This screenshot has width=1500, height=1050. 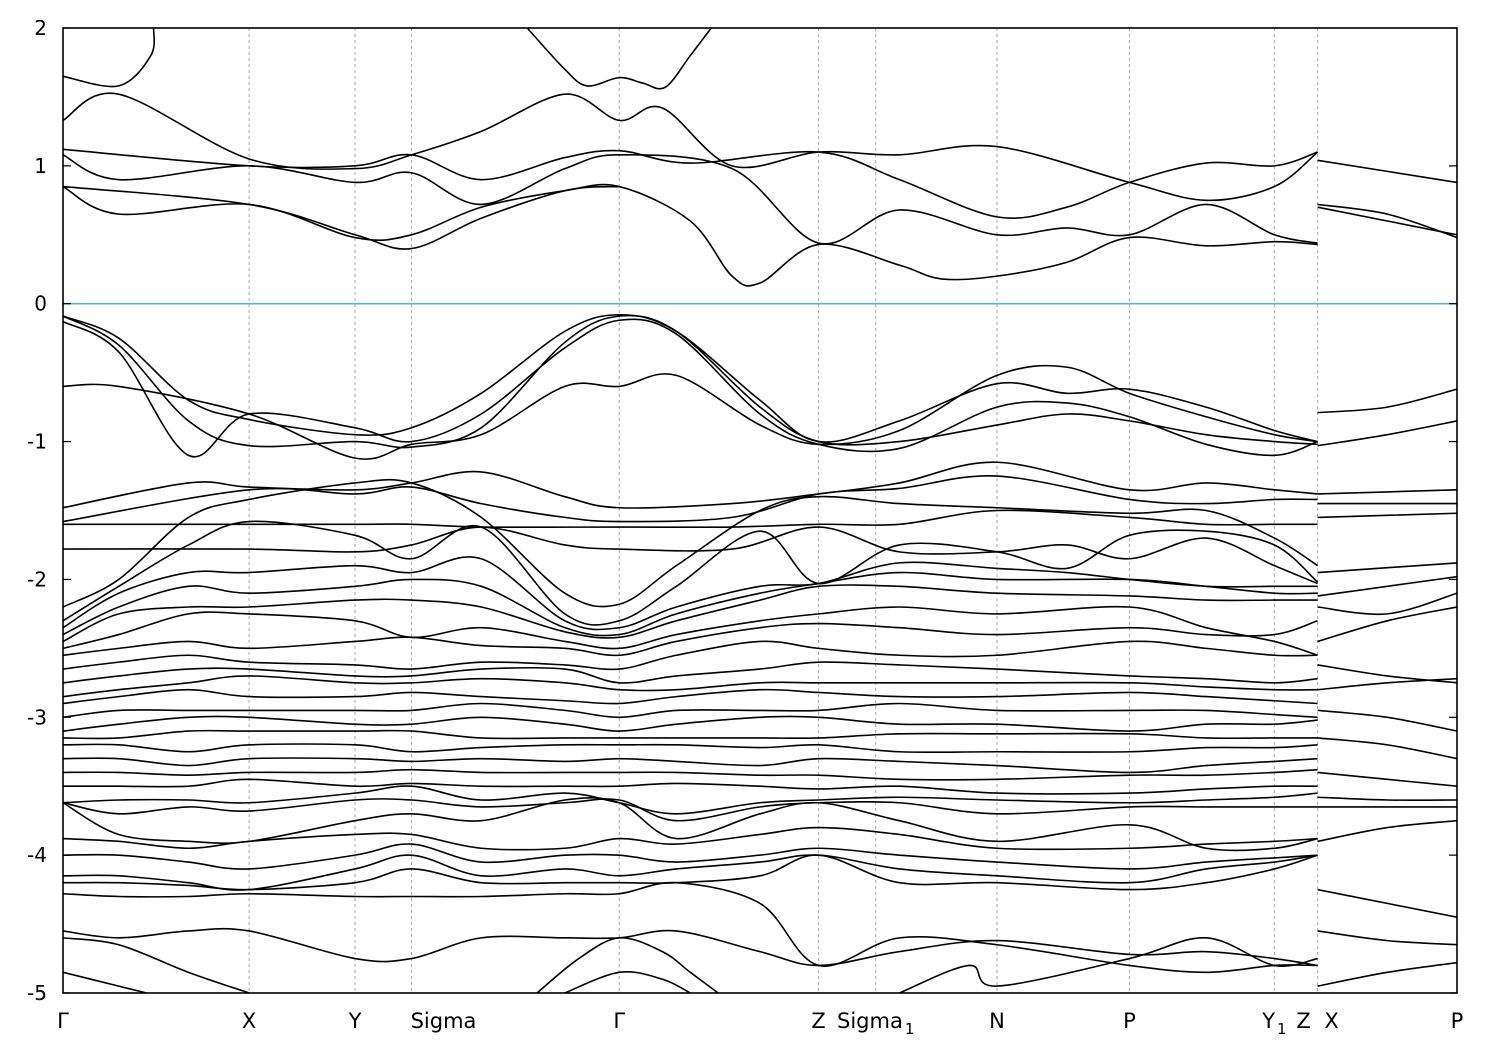 What do you see at coordinates (40, 304) in the screenshot?
I see `y-tick-label: 0` at bounding box center [40, 304].